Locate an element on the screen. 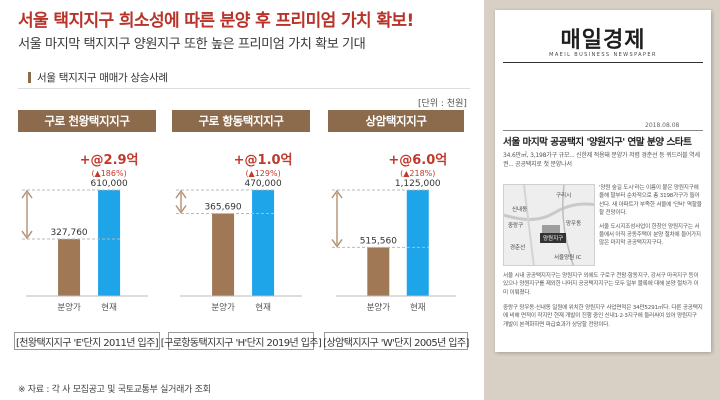  bar-value-label: 1,125,000 is located at coordinates (418, 184).